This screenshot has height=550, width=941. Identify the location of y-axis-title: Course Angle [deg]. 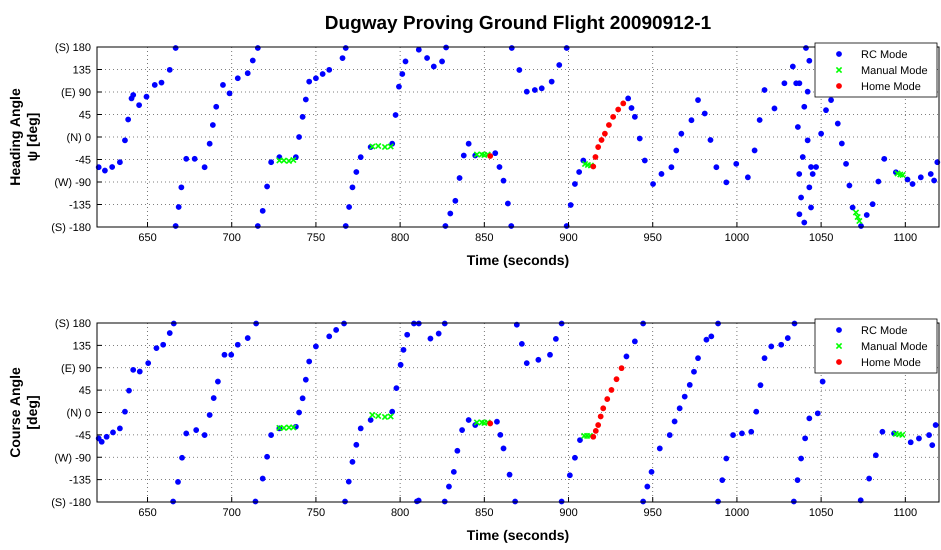
(23, 412).